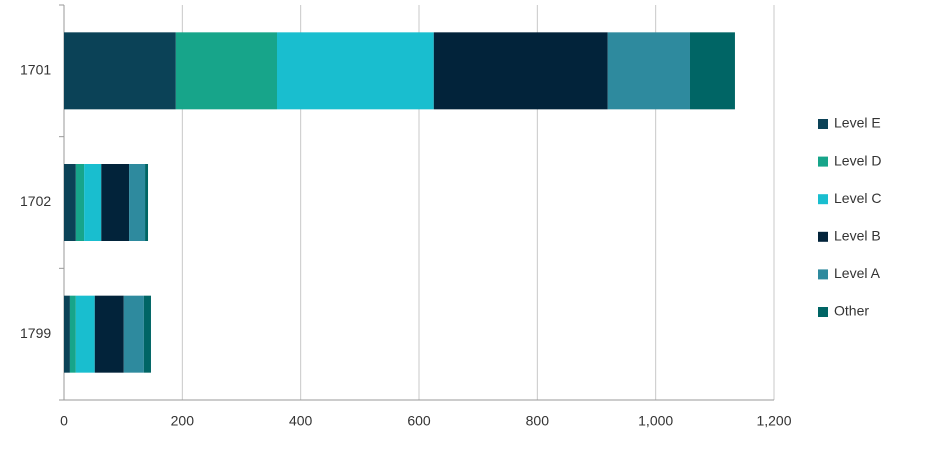  What do you see at coordinates (64, 421) in the screenshot?
I see `x-tick-label: 0` at bounding box center [64, 421].